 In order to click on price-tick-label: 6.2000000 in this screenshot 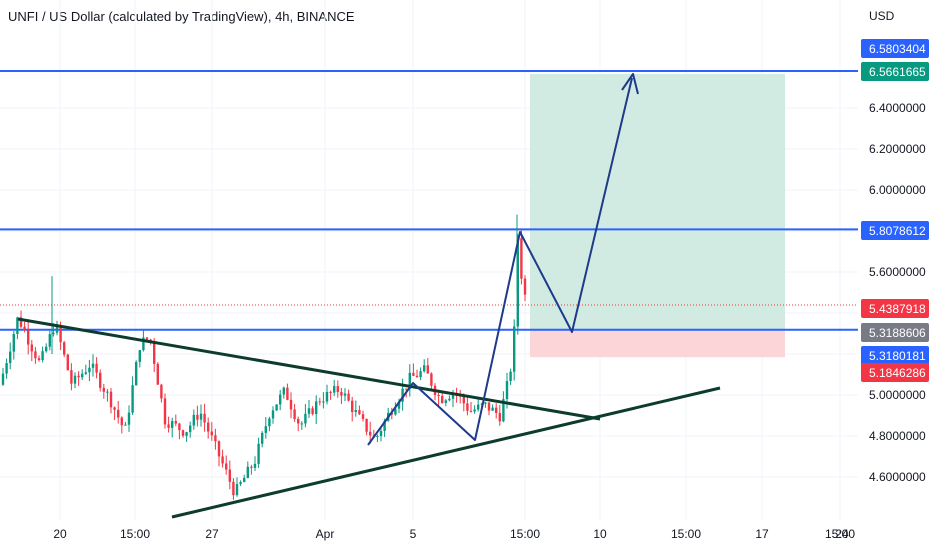, I will do `click(897, 149)`.